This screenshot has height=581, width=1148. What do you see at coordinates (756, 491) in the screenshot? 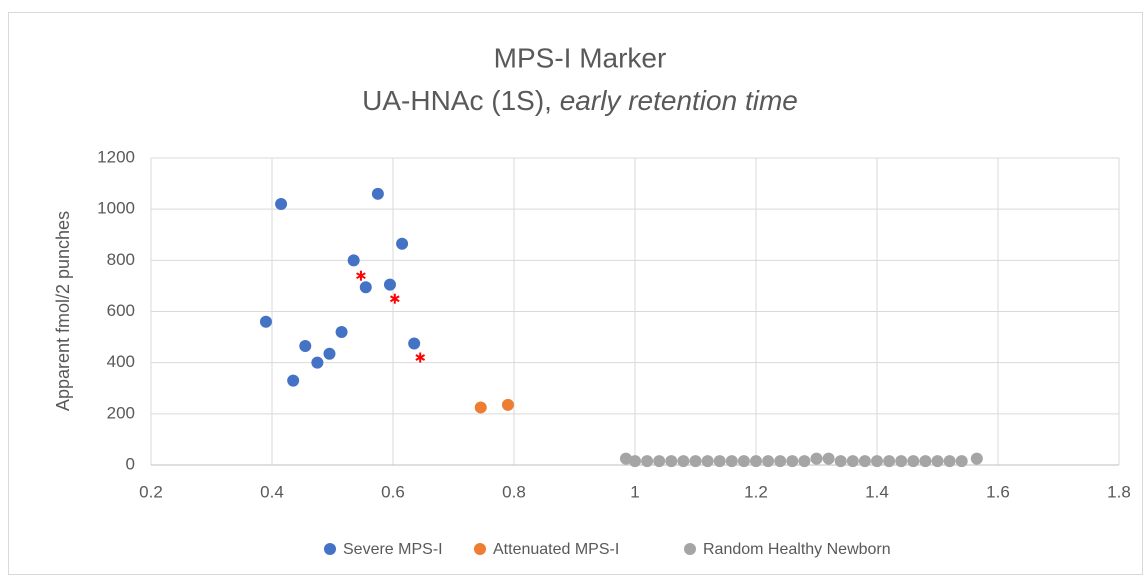
I see `x-tick-label: 1.2` at bounding box center [756, 491].